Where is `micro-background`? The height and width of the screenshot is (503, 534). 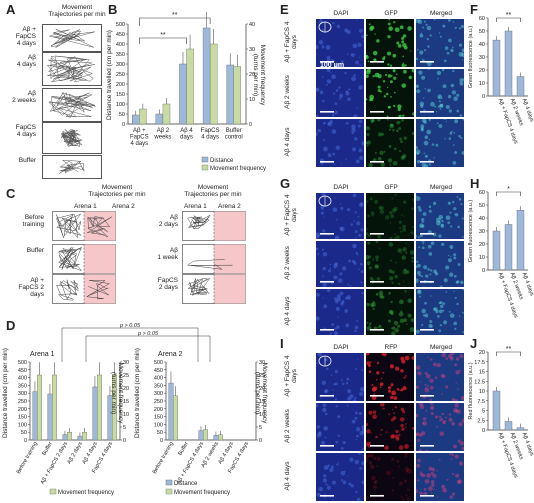 micro-background is located at coordinates (390, 216).